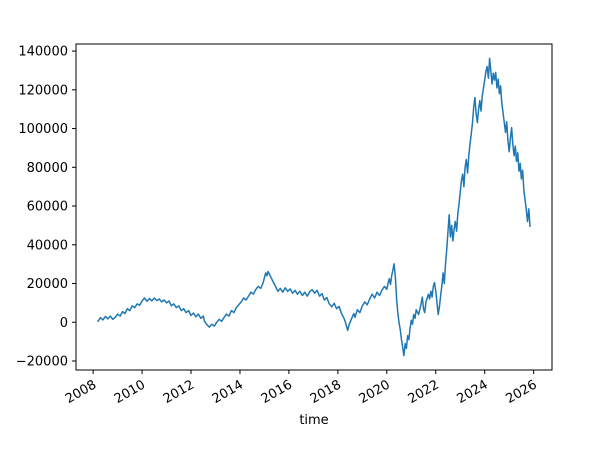  Describe the element at coordinates (314, 420) in the screenshot. I see `x-axis-label: time` at that location.